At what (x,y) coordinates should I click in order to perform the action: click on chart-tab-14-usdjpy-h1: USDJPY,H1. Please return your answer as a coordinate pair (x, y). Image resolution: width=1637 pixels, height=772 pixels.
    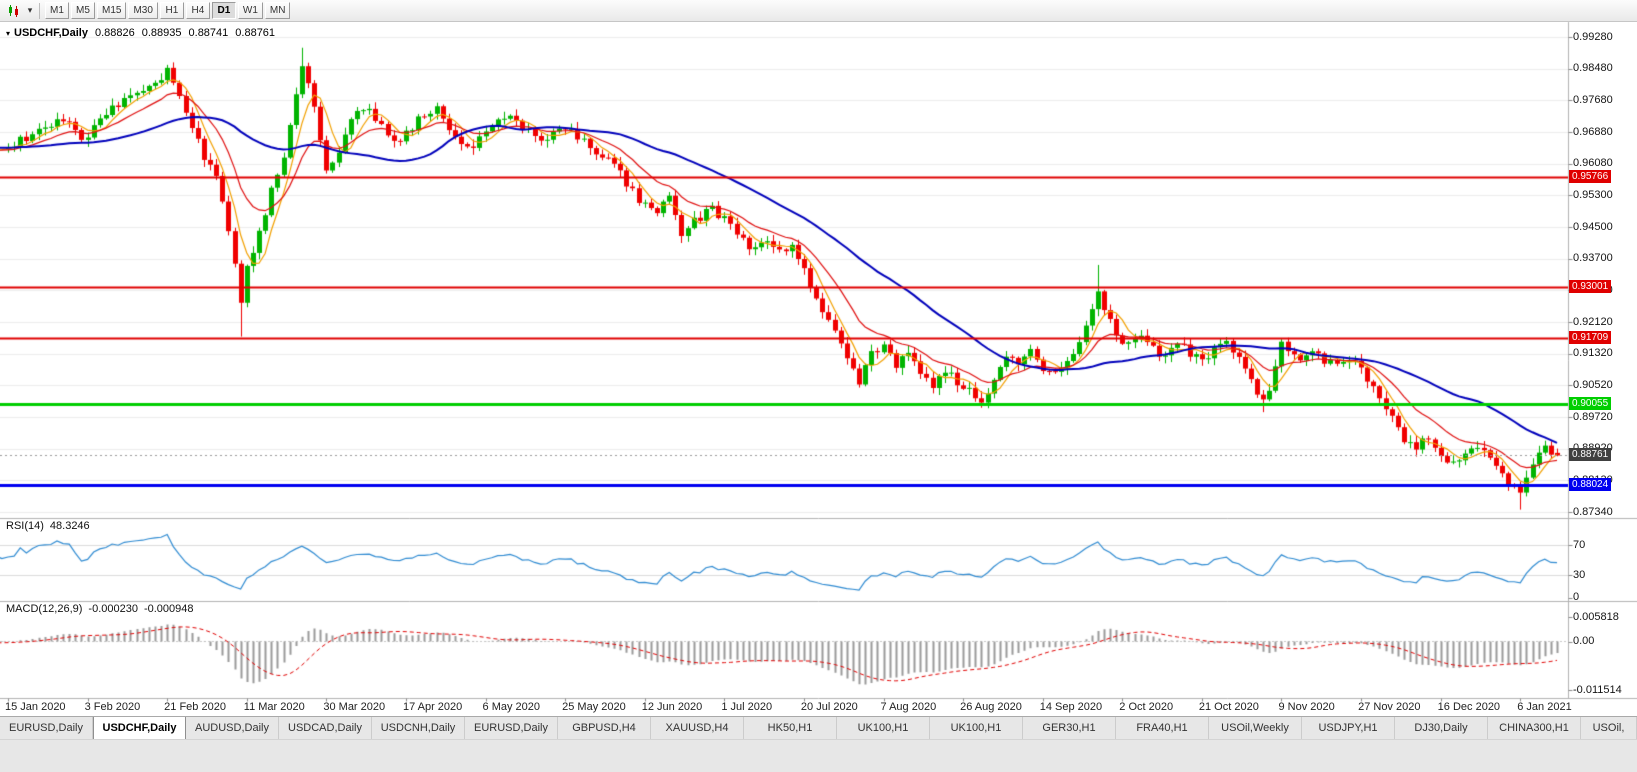
    Looking at the image, I should click on (1348, 728).